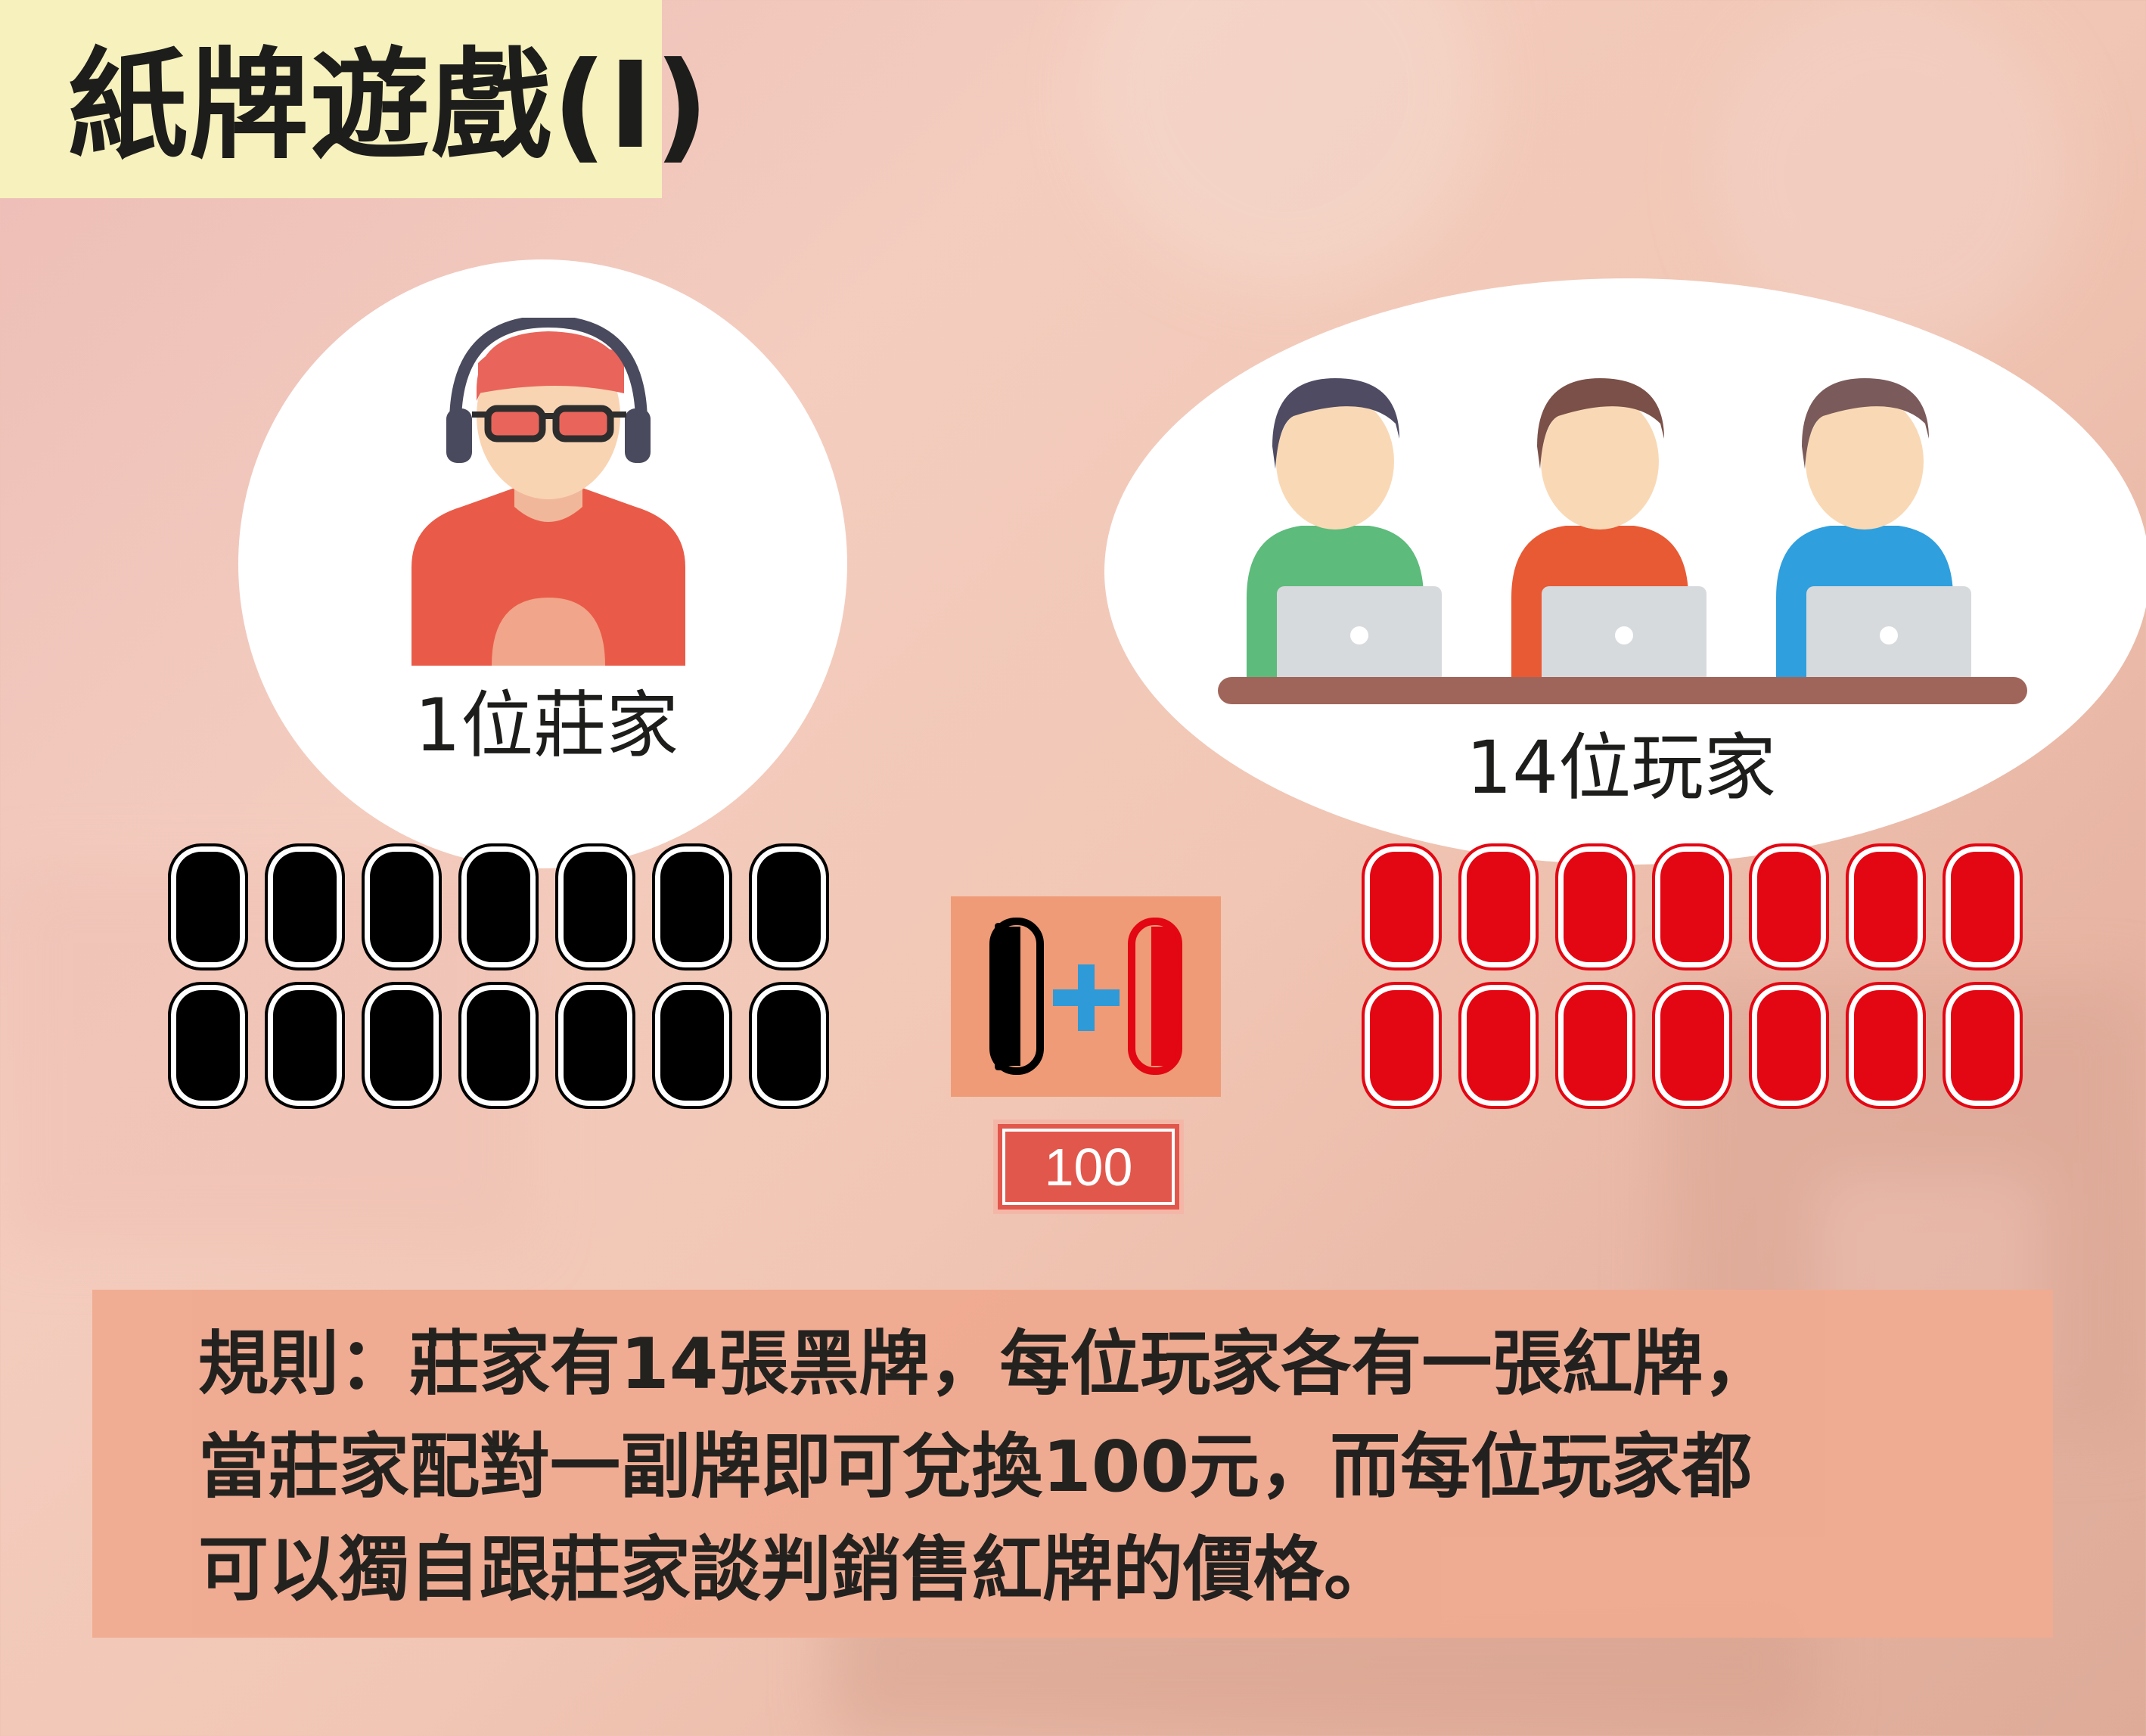 This screenshot has width=2146, height=1736. I want to click on players-laptops-icon, so click(1622, 541).